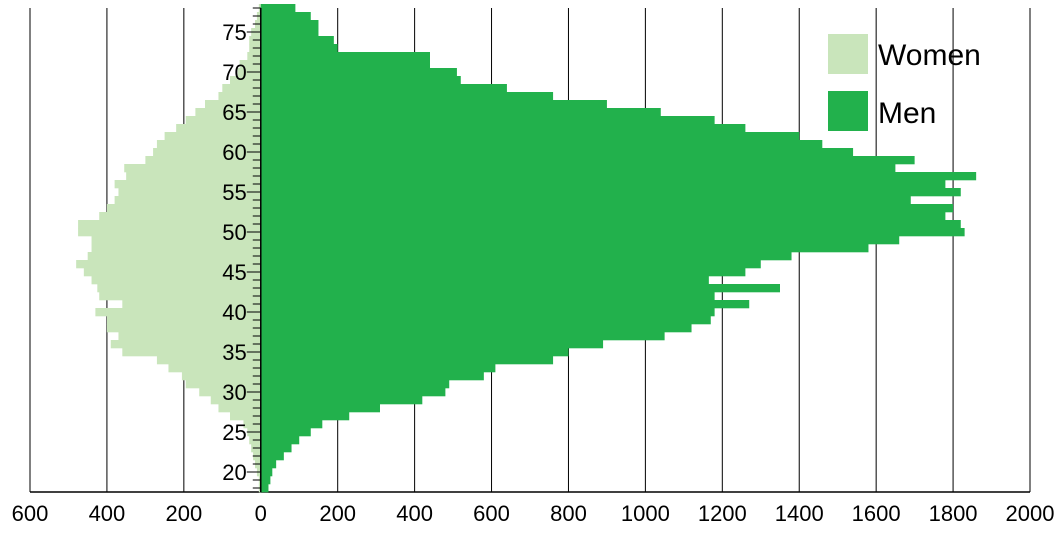 This screenshot has height=533, width=1062. Describe the element at coordinates (953, 513) in the screenshot. I see `x-tick-label: 1800` at that location.